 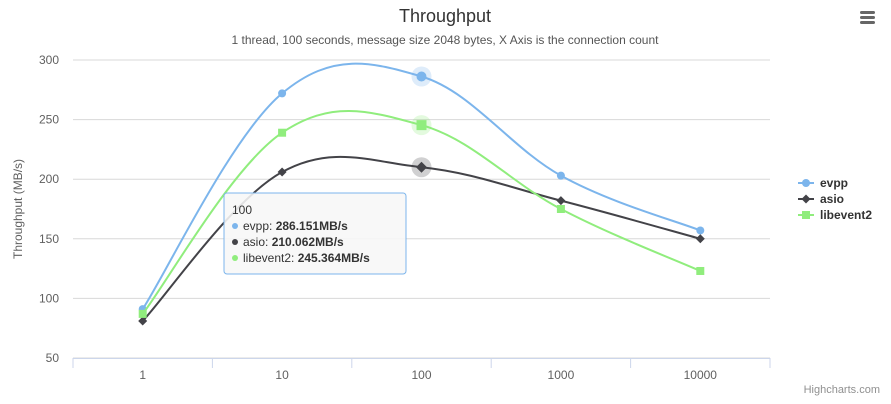 I want to click on tooltip-row-evpp: evpp: 286.151MB/s, so click(x=295, y=226).